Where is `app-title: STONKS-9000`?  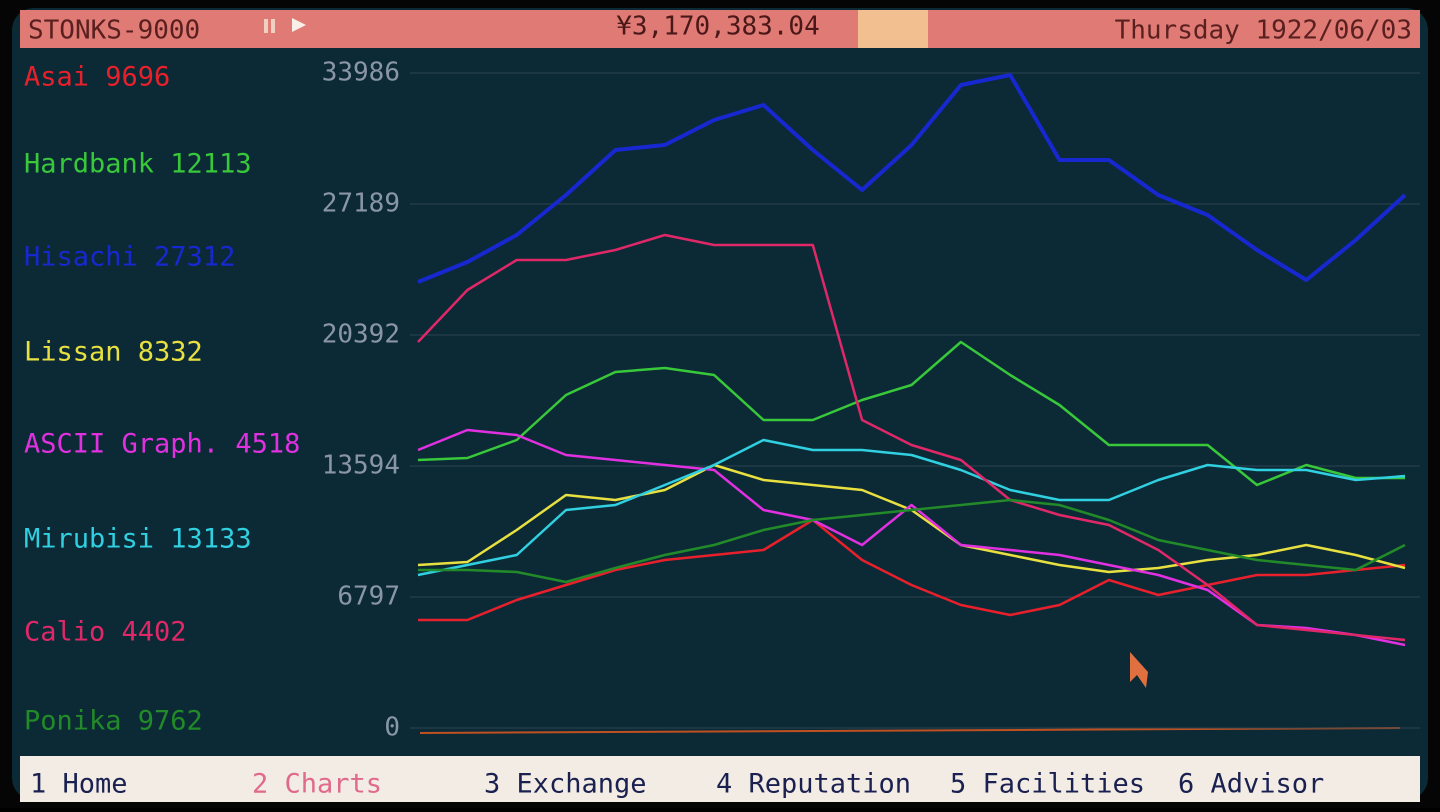
app-title: STONKS-9000 is located at coordinates (114, 31).